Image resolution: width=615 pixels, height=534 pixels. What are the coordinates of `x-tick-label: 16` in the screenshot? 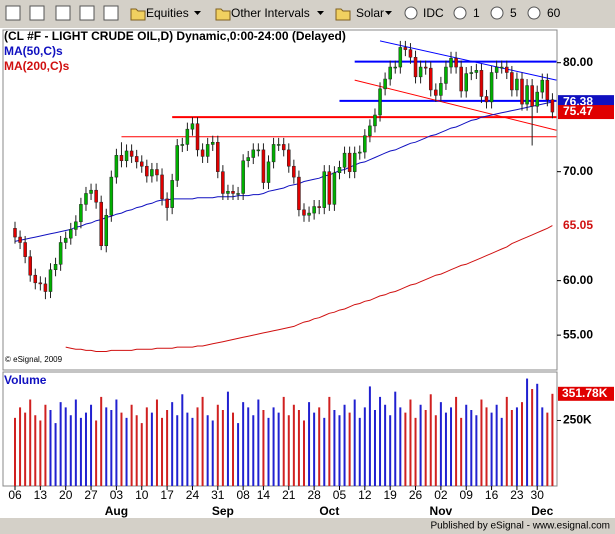 It's located at (492, 495).